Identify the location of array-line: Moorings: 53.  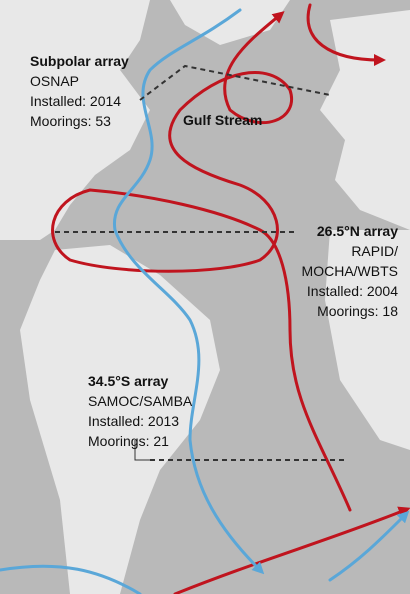
(70, 121).